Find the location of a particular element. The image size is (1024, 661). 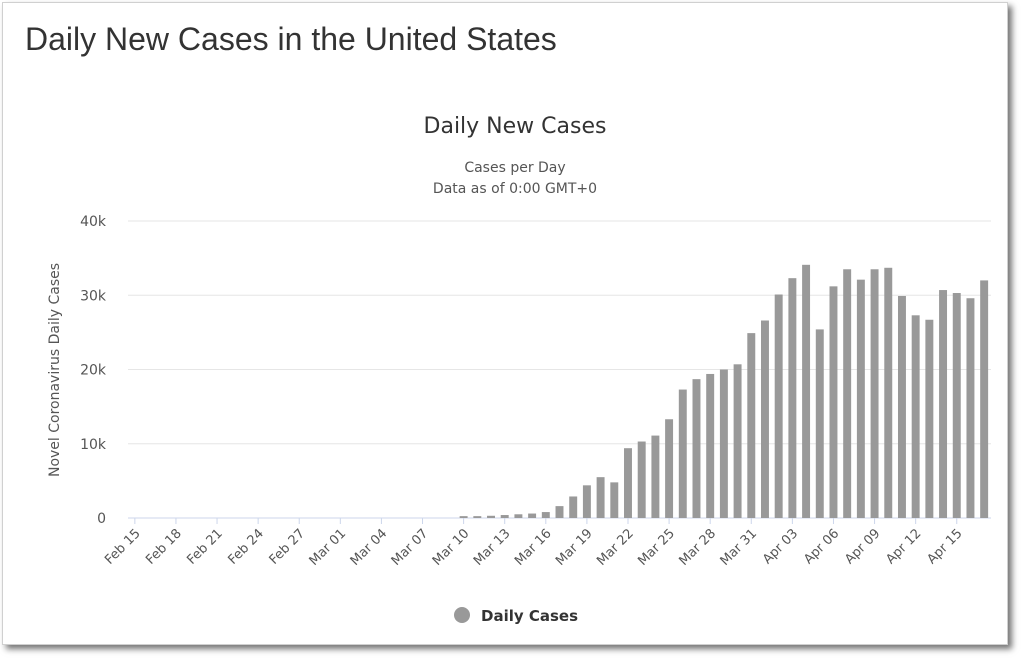

x-tick-label: Mar 04 is located at coordinates (369, 547).